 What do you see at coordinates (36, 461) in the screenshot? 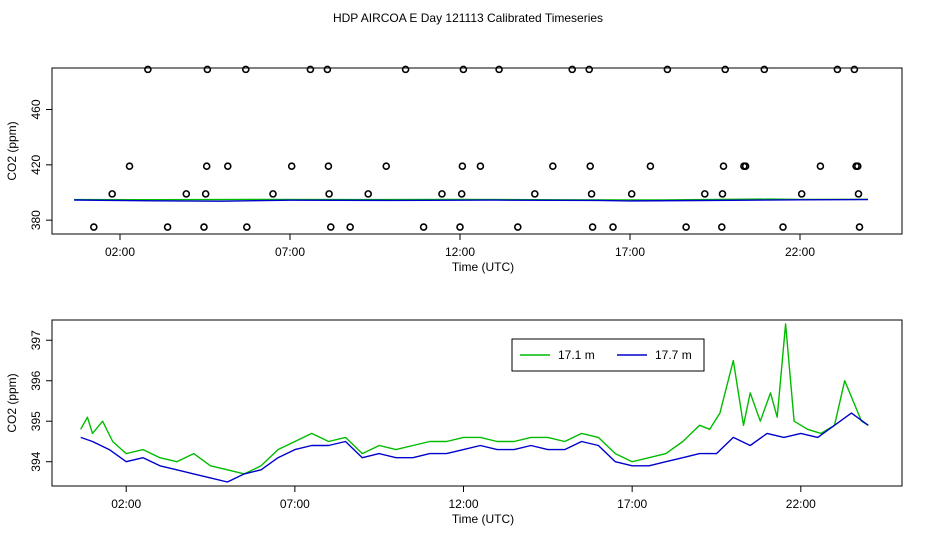
I see `y-tick-label: 394` at bounding box center [36, 461].